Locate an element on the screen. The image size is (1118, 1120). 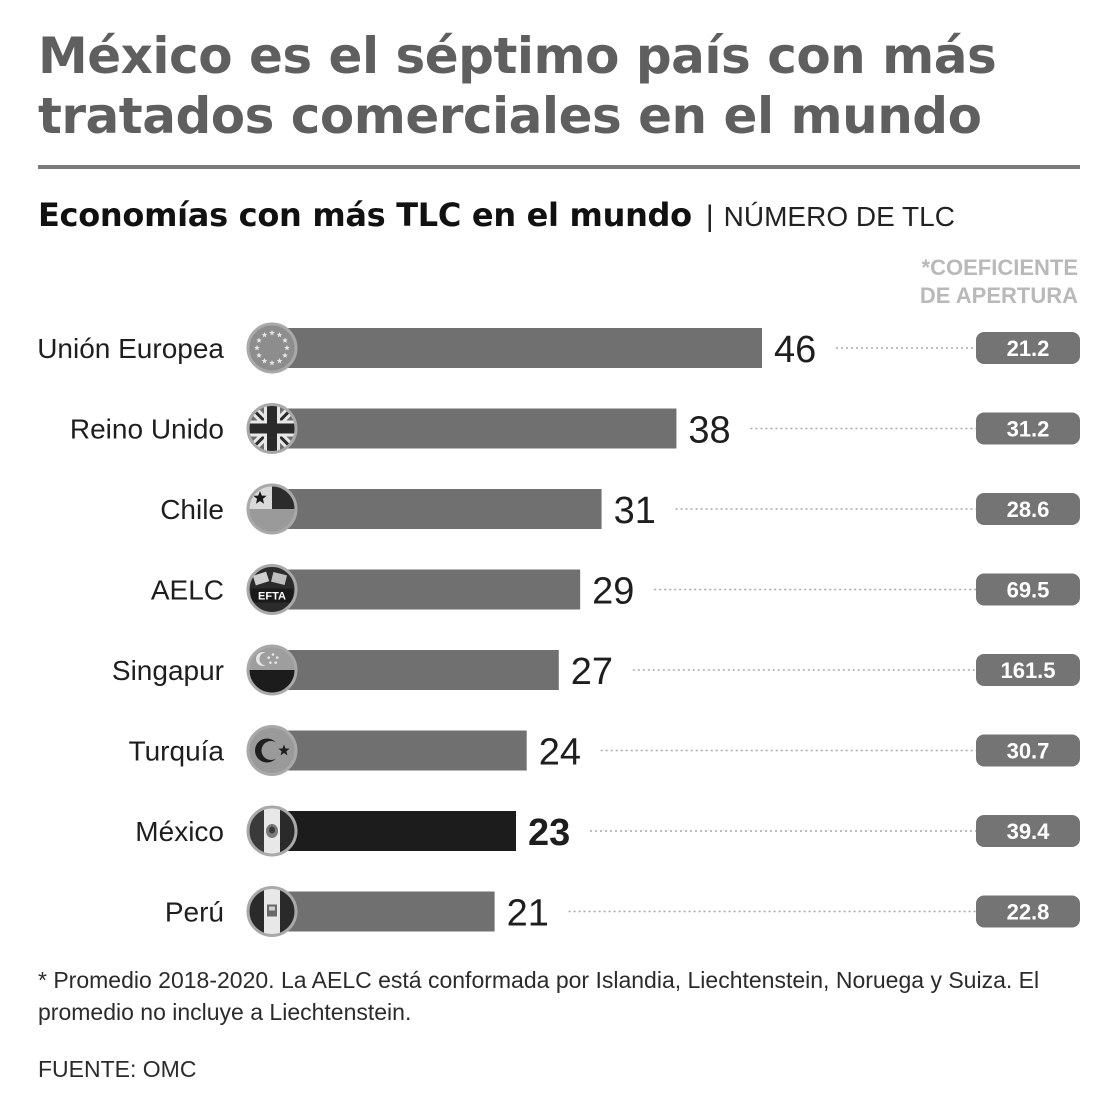
coefficient-value: 21.2 is located at coordinates (1028, 348).